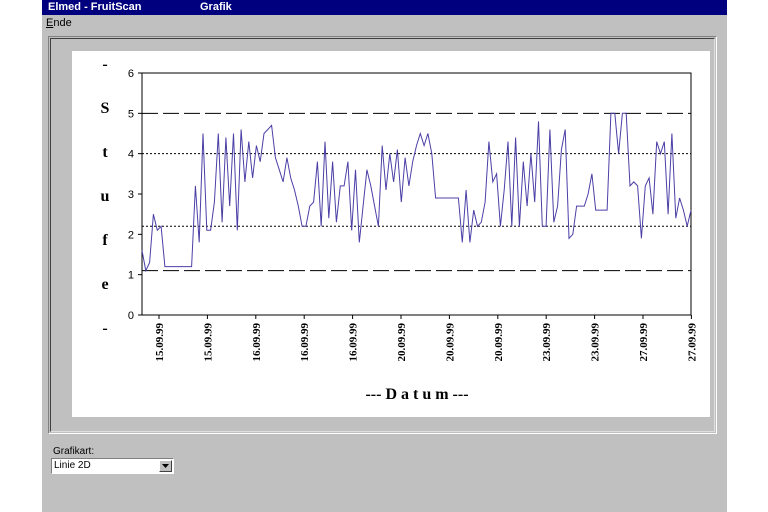 The width and height of the screenshot is (768, 512). I want to click on dropdown-button, so click(165, 466).